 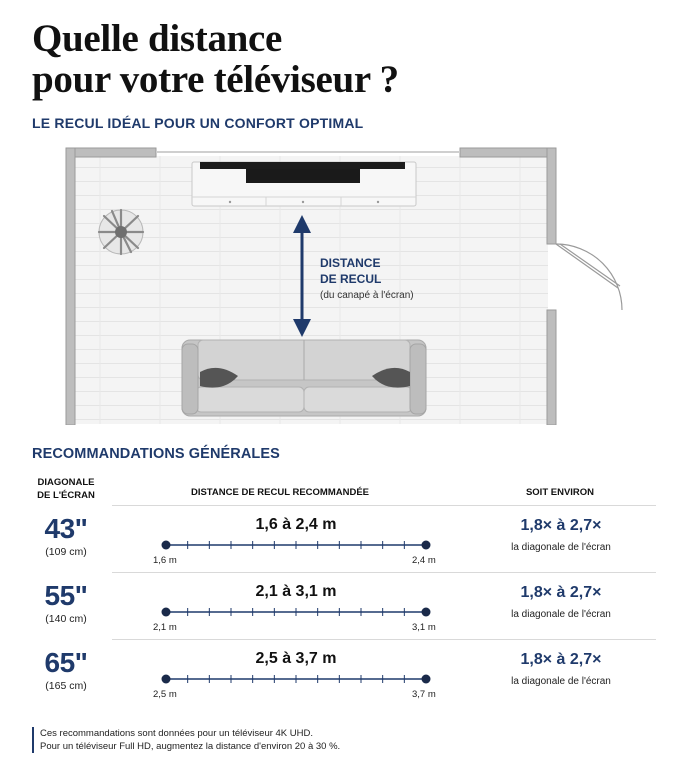 What do you see at coordinates (66, 489) in the screenshot?
I see `col-header-diagonal: DIAGONALE DE L'ÉCRAN` at bounding box center [66, 489].